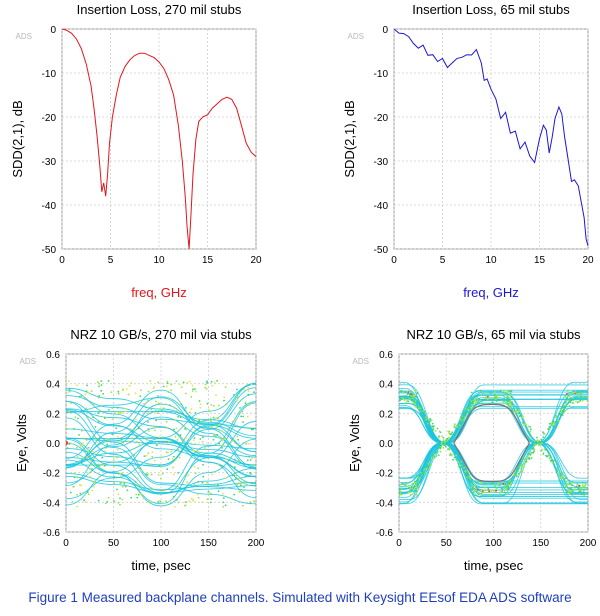 The width and height of the screenshot is (600, 616). I want to click on y-tick-label: -0.6, so click(385, 533).